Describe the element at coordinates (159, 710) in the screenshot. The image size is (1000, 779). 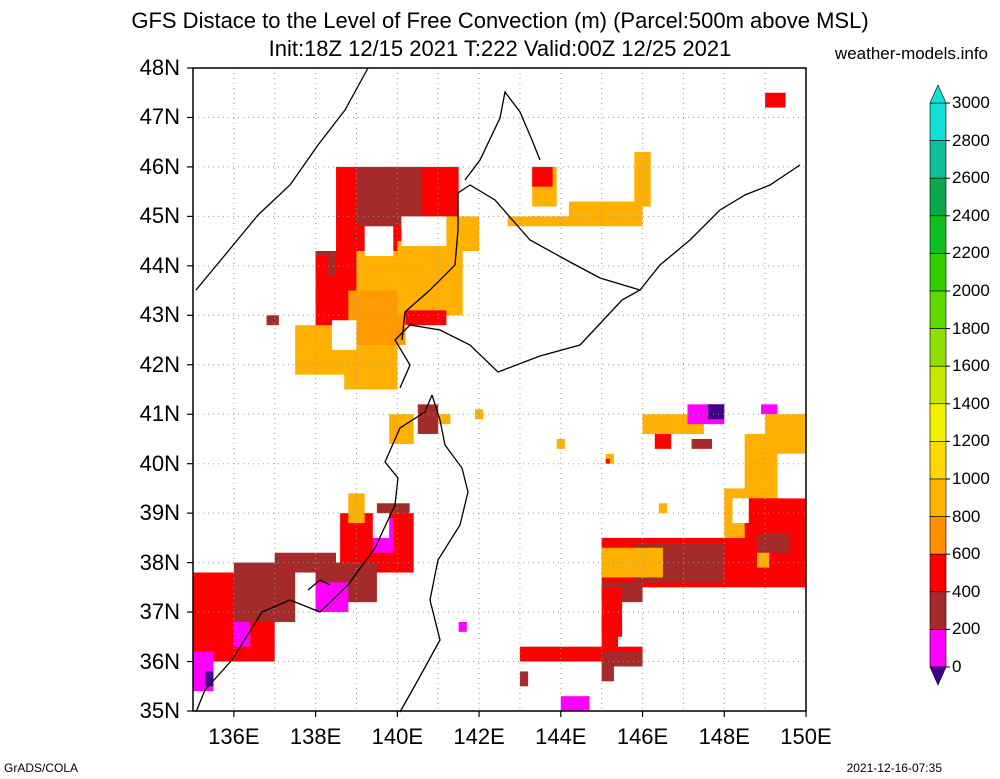
I see `lat-tick-label: 35N` at that location.